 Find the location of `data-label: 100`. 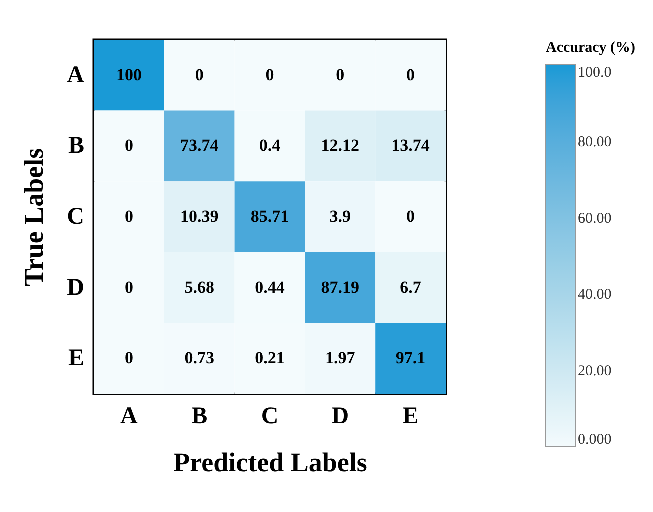

data-label: 100 is located at coordinates (129, 74).